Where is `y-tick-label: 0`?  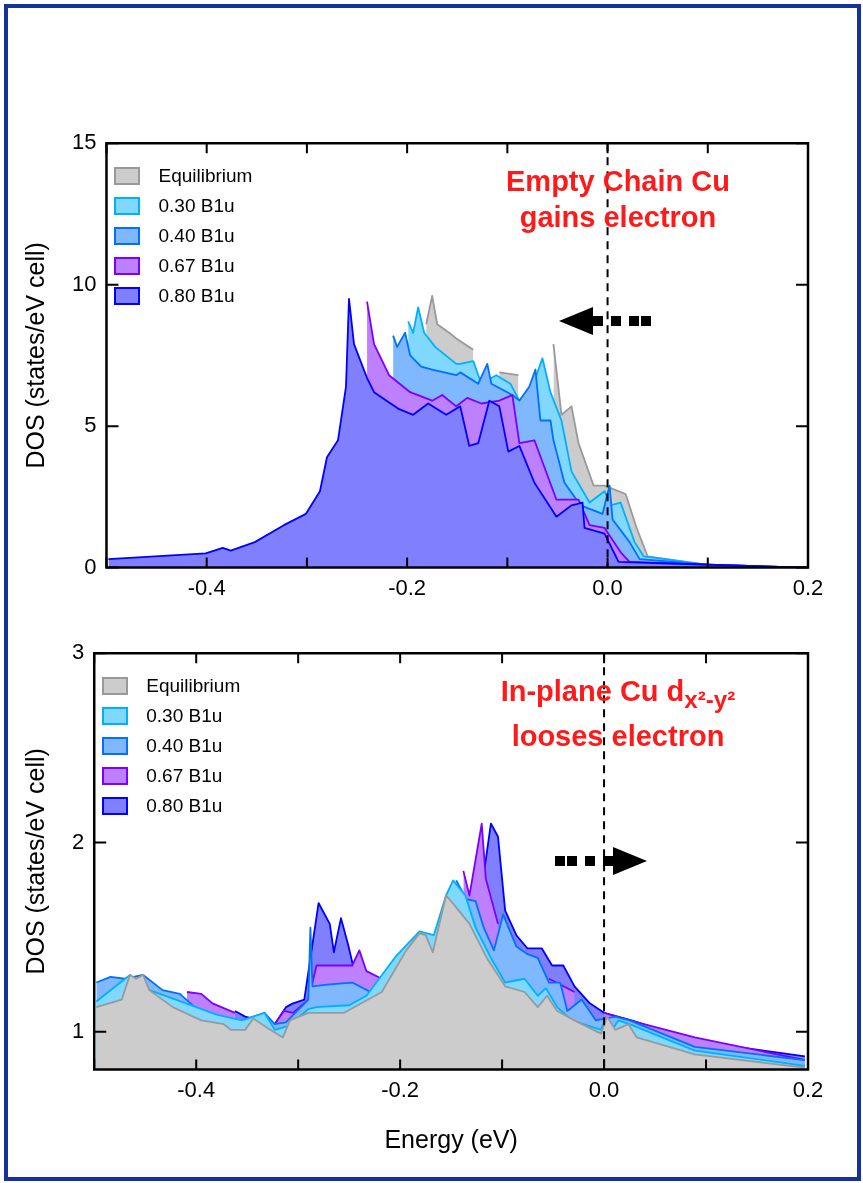 y-tick-label: 0 is located at coordinates (90, 566).